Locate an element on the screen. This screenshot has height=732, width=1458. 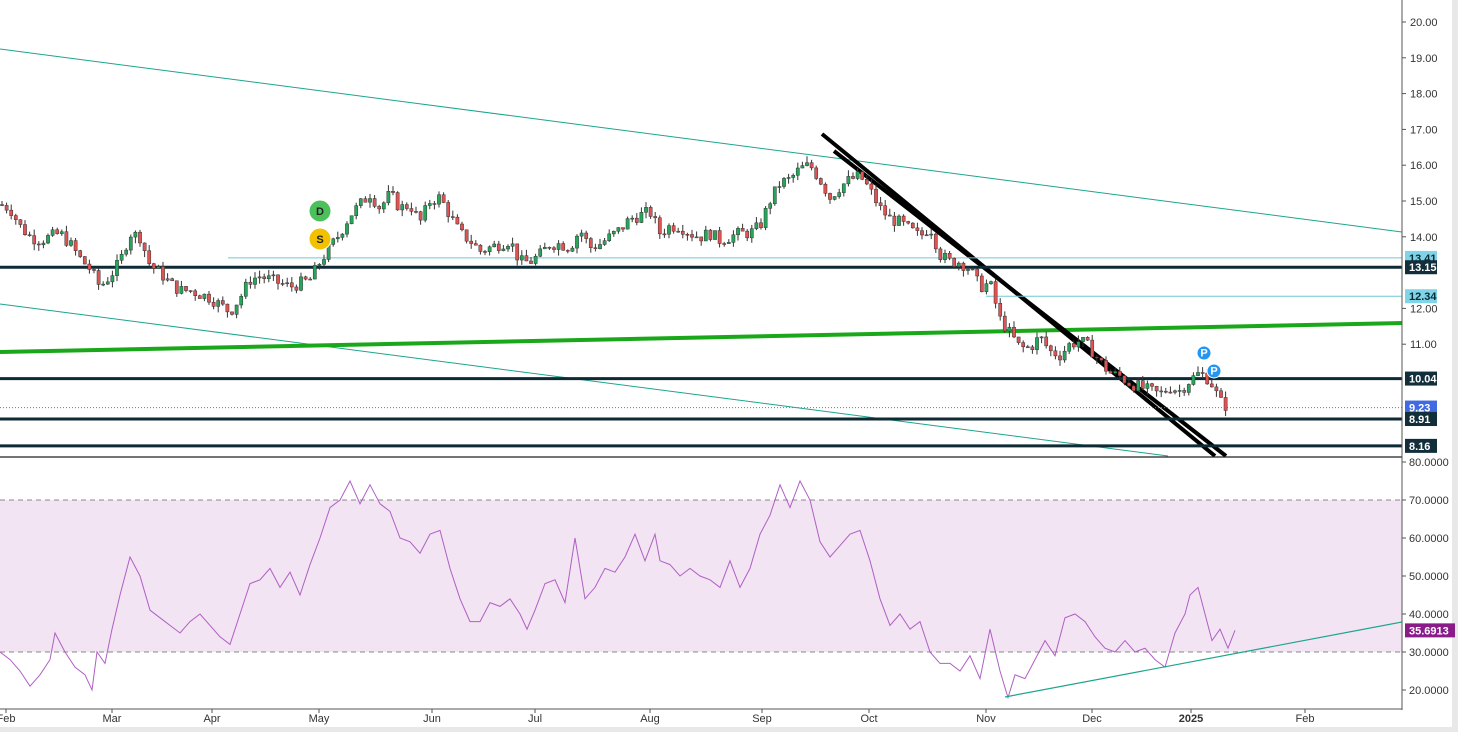
signal-marker-label: P is located at coordinates (1203, 354).